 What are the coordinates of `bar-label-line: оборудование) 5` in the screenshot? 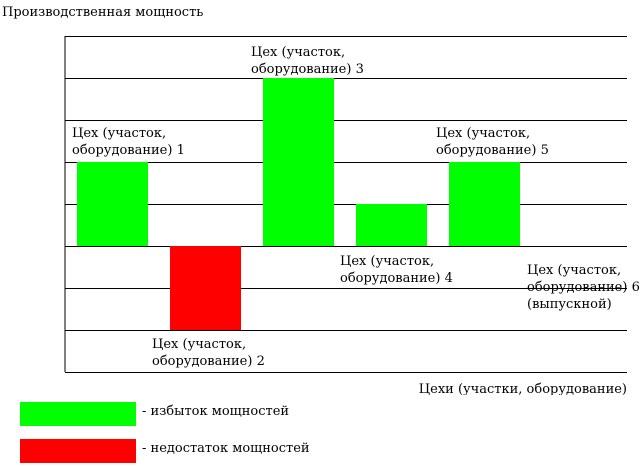 It's located at (492, 150).